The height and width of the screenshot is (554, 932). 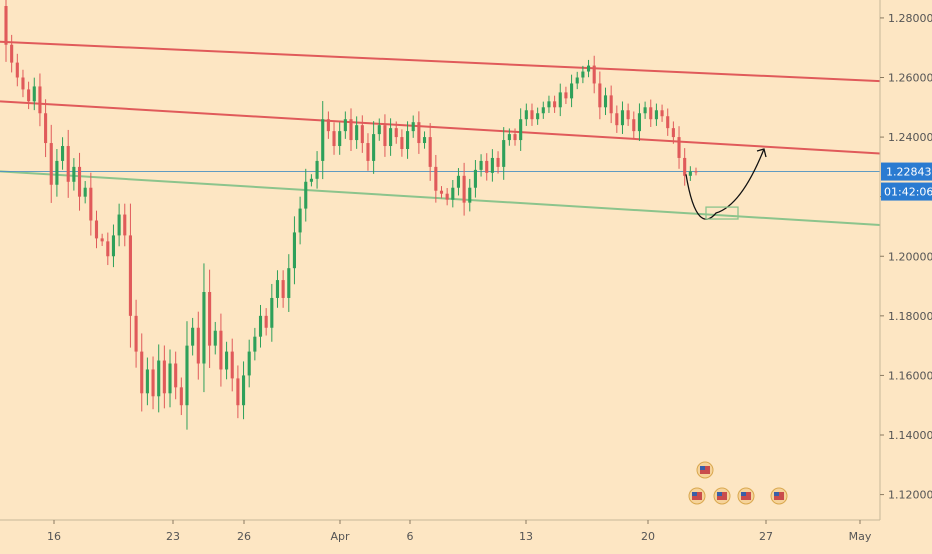 What do you see at coordinates (340, 536) in the screenshot?
I see `x-tick-label: Apr` at bounding box center [340, 536].